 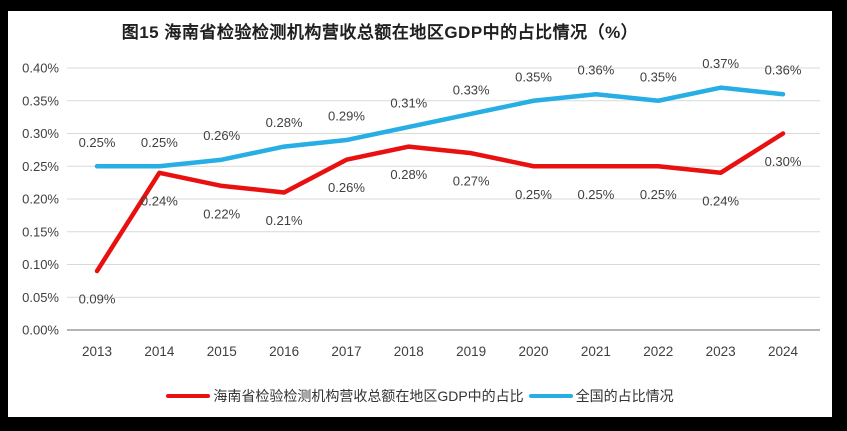 What do you see at coordinates (97, 299) in the screenshot?
I see `svg-text: 0.09%` at bounding box center [97, 299].